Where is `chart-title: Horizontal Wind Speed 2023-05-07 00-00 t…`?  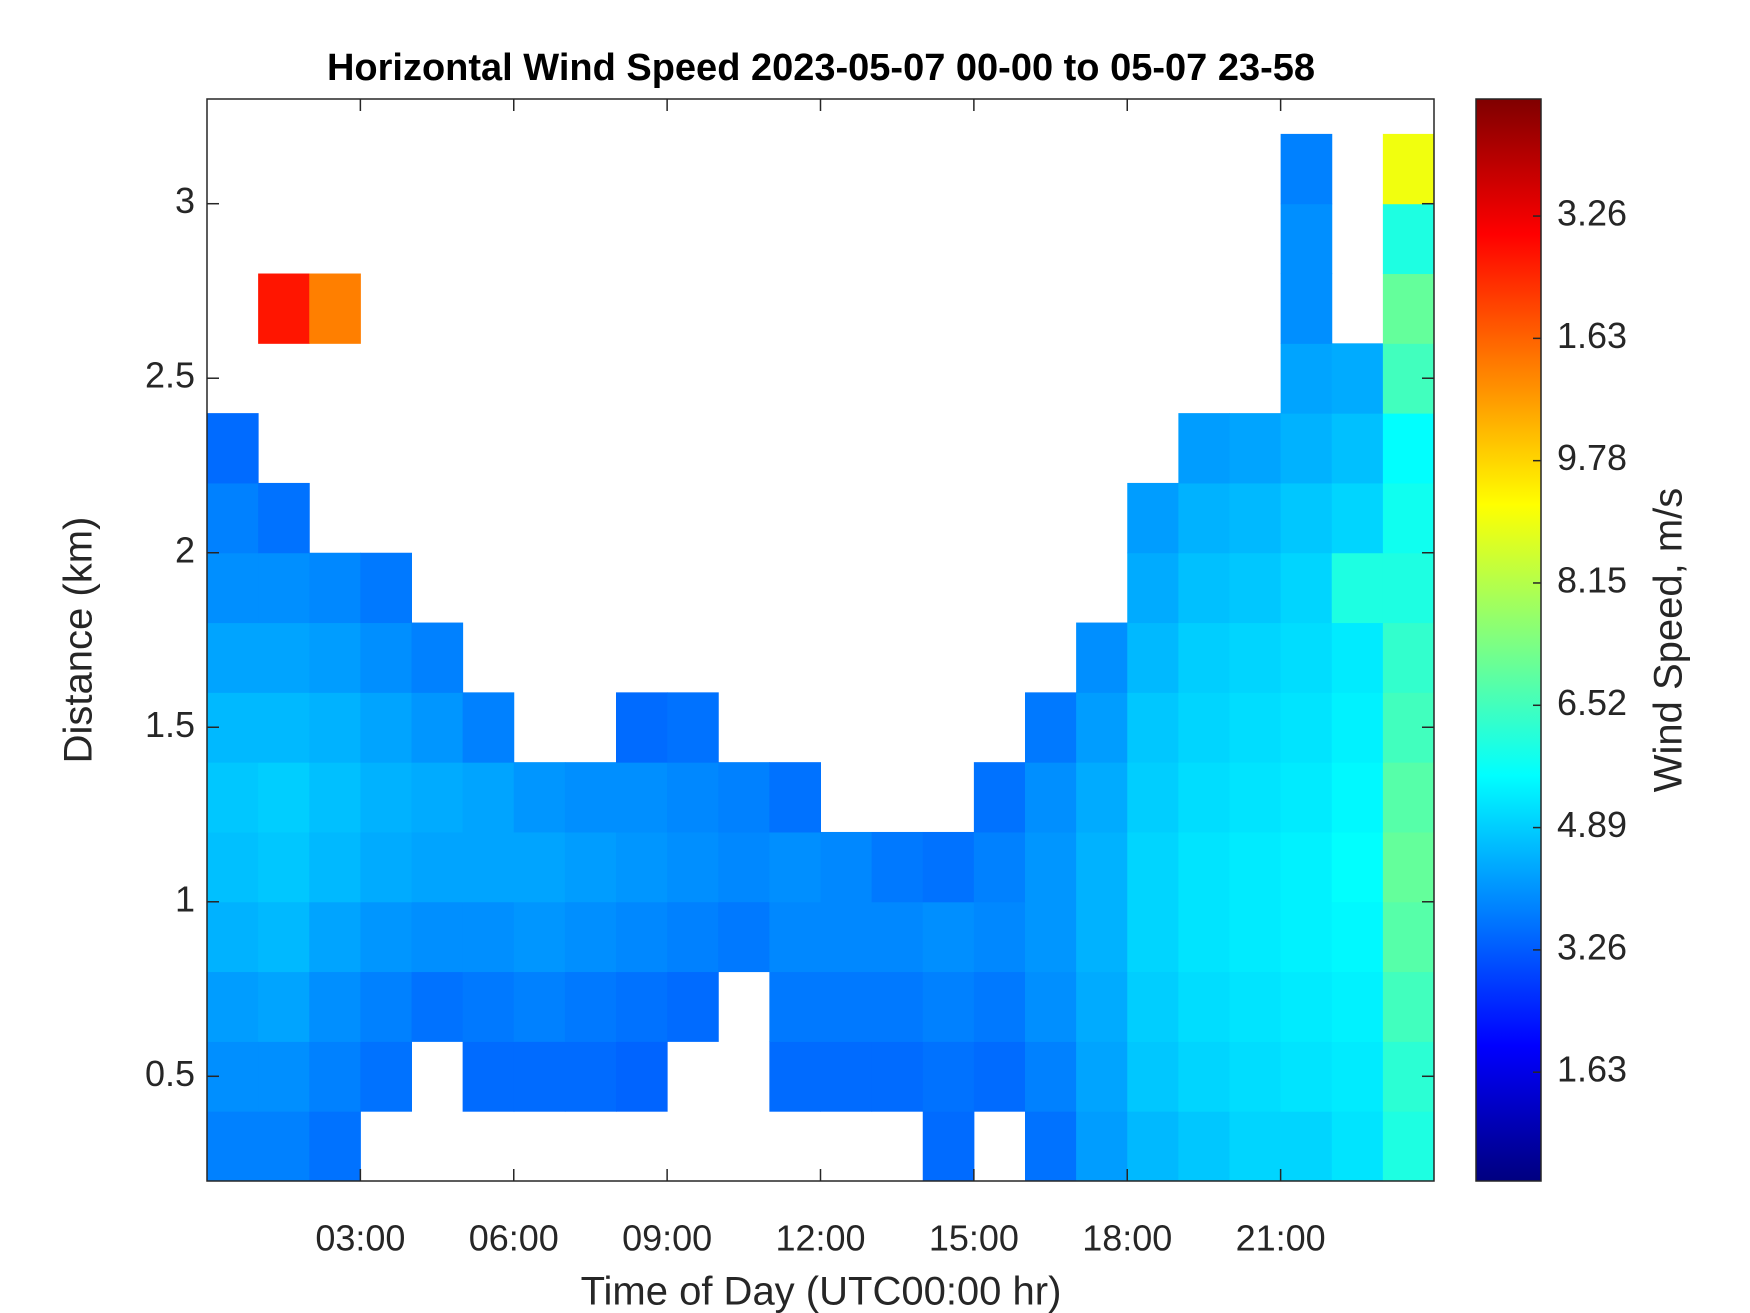
chart-title: Horizontal Wind Speed 2023-05-07 00-00 t… is located at coordinates (821, 68).